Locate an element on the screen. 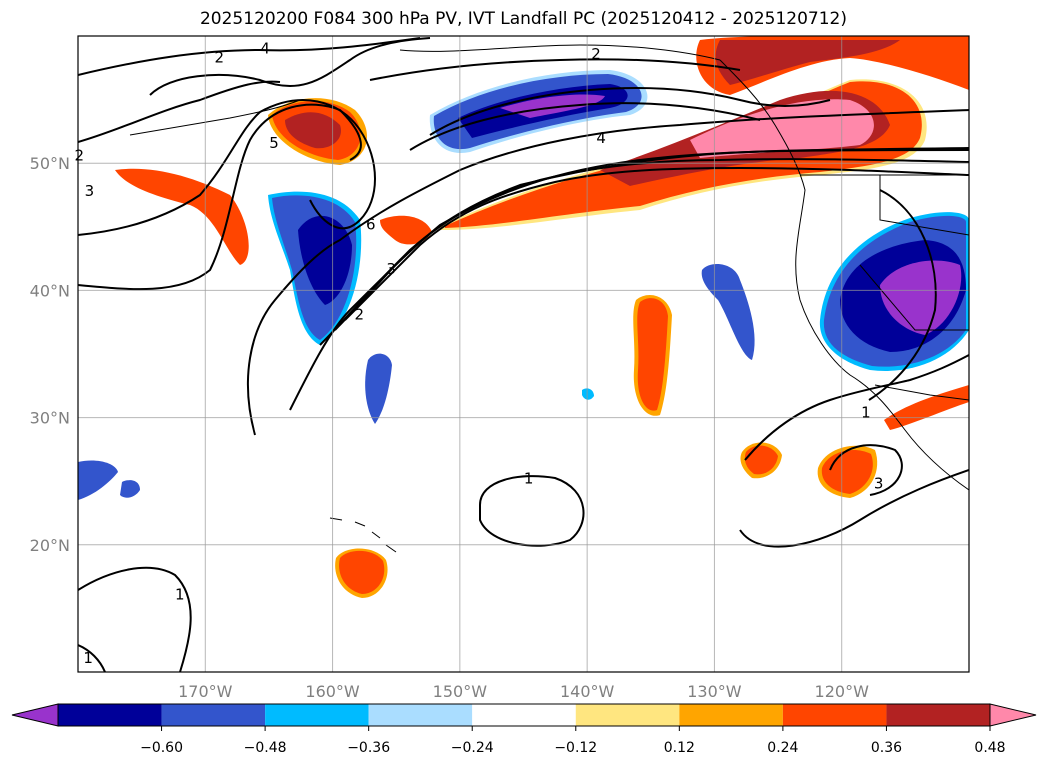  lat-tick-label: 30°N is located at coordinates (50, 418).